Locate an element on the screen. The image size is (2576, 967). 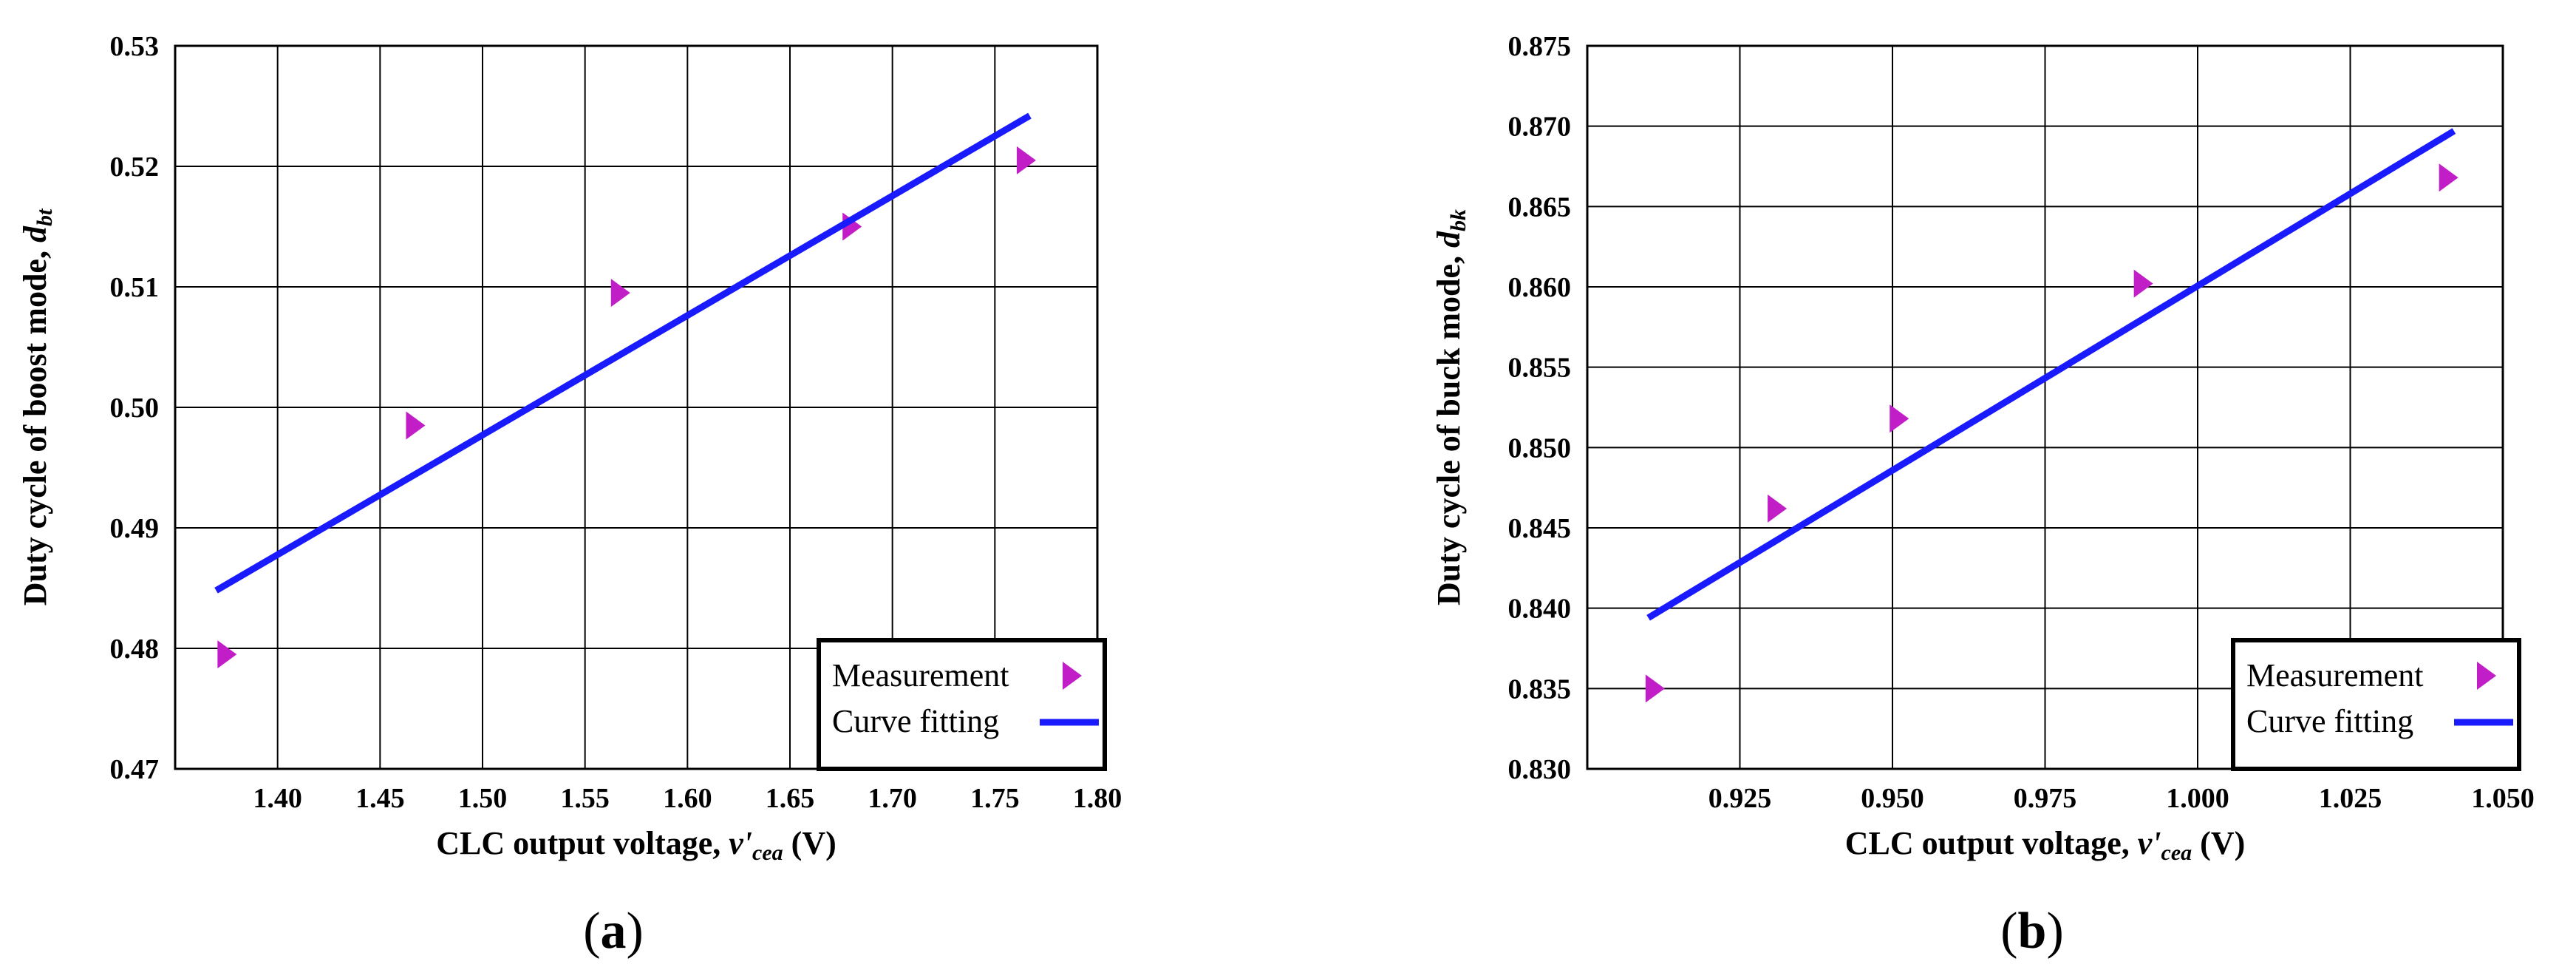
y-tick-label: 0.860 is located at coordinates (1540, 287).